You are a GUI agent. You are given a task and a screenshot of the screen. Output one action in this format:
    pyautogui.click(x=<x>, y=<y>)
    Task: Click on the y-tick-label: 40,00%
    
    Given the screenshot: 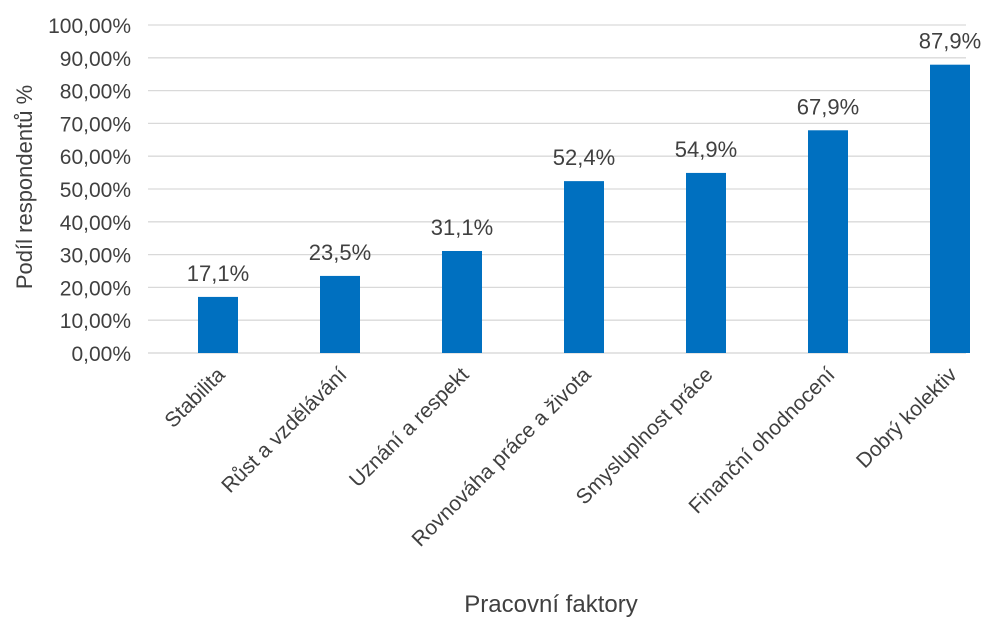 What is the action you would take?
    pyautogui.click(x=95, y=223)
    